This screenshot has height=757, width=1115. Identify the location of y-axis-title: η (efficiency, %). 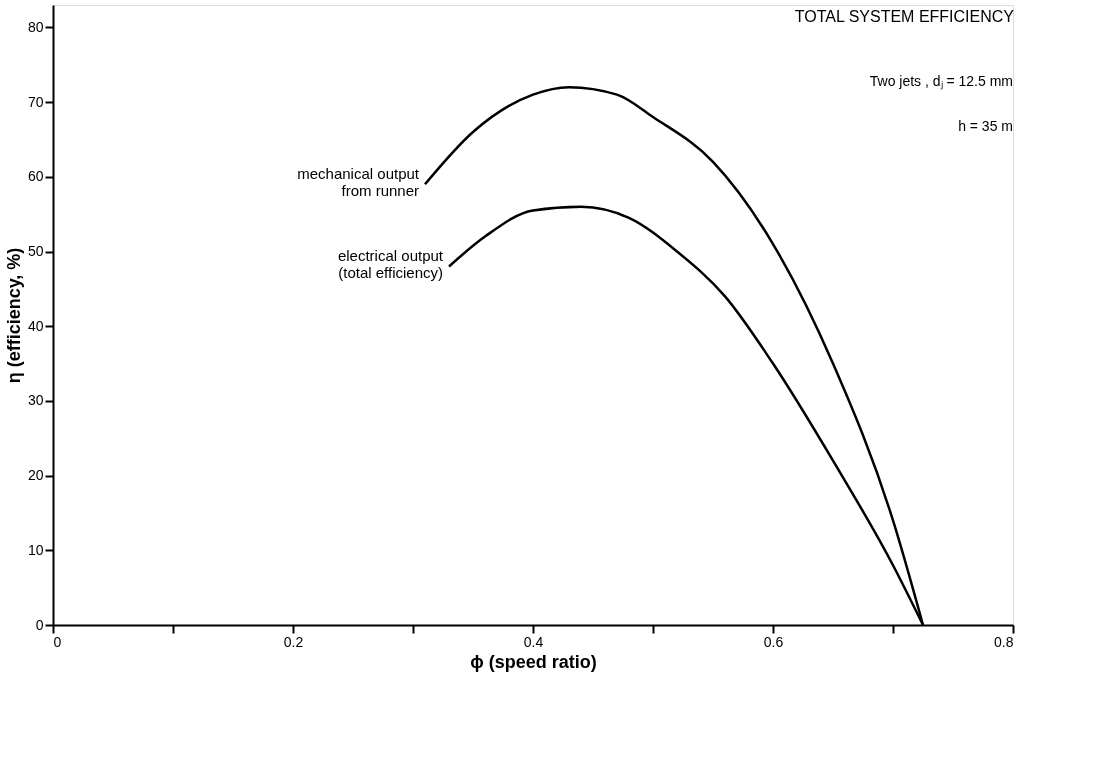
(13, 315).